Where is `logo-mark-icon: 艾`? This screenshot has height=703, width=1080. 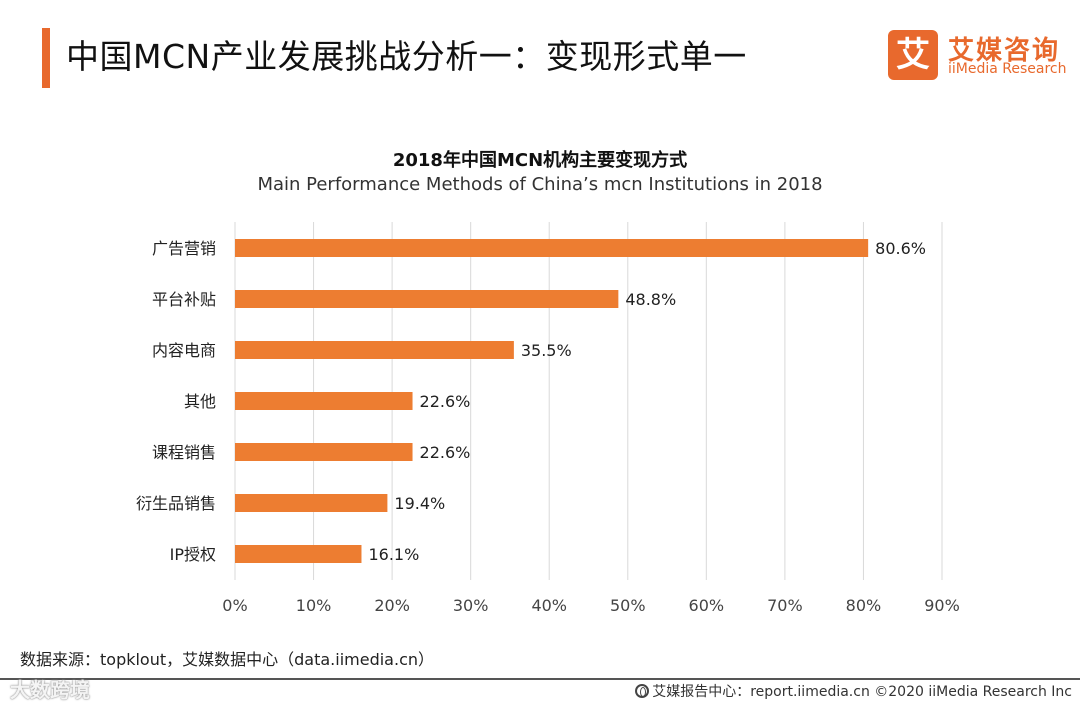 logo-mark-icon: 艾 is located at coordinates (913, 55).